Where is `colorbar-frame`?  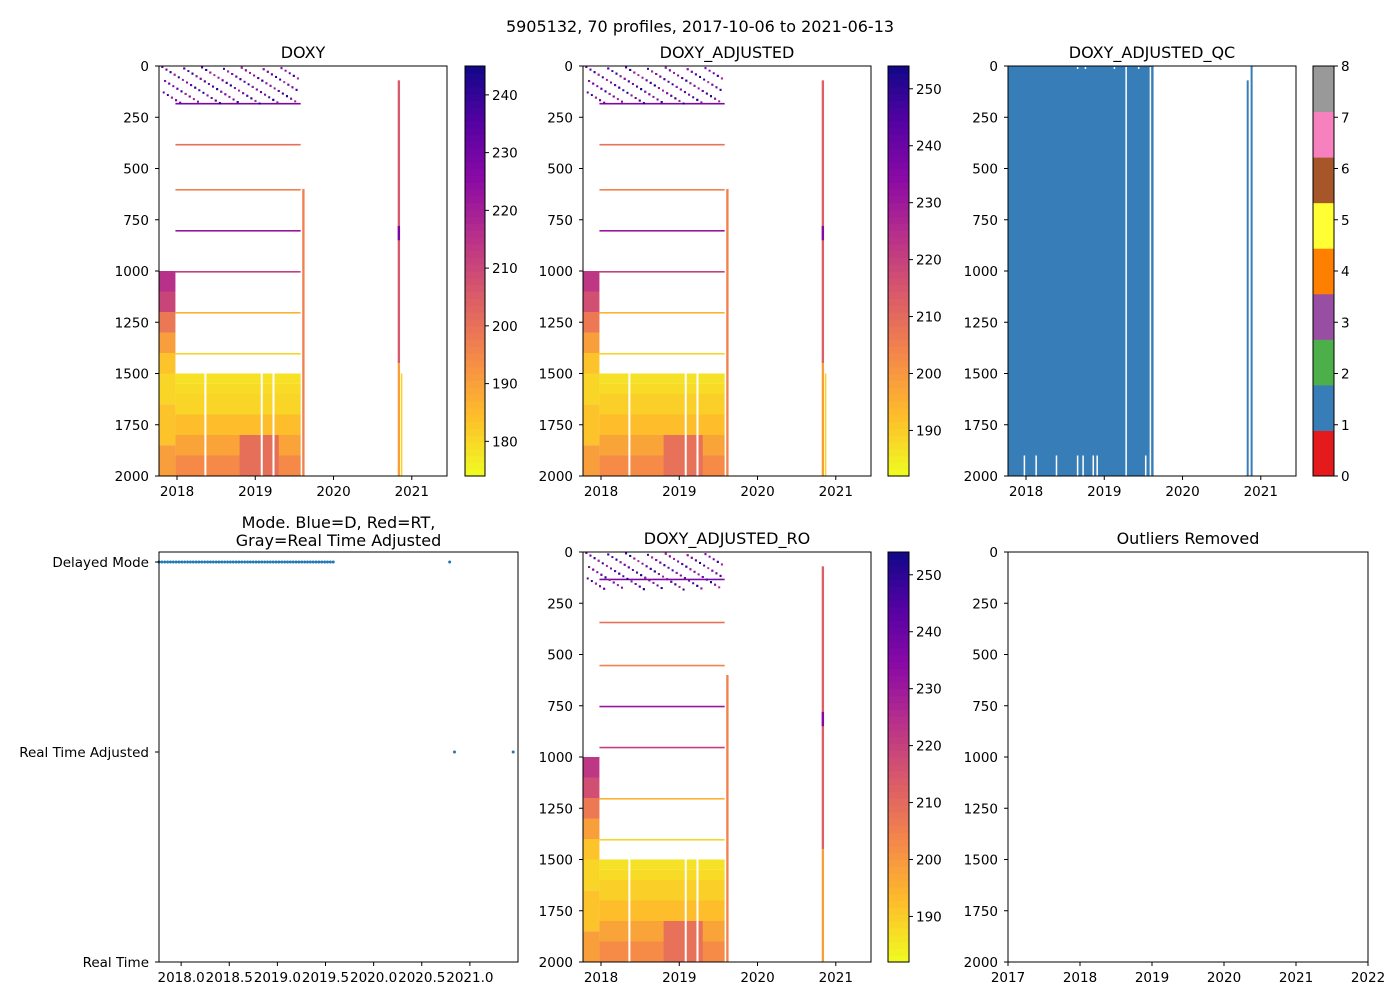
colorbar-frame is located at coordinates (898, 271).